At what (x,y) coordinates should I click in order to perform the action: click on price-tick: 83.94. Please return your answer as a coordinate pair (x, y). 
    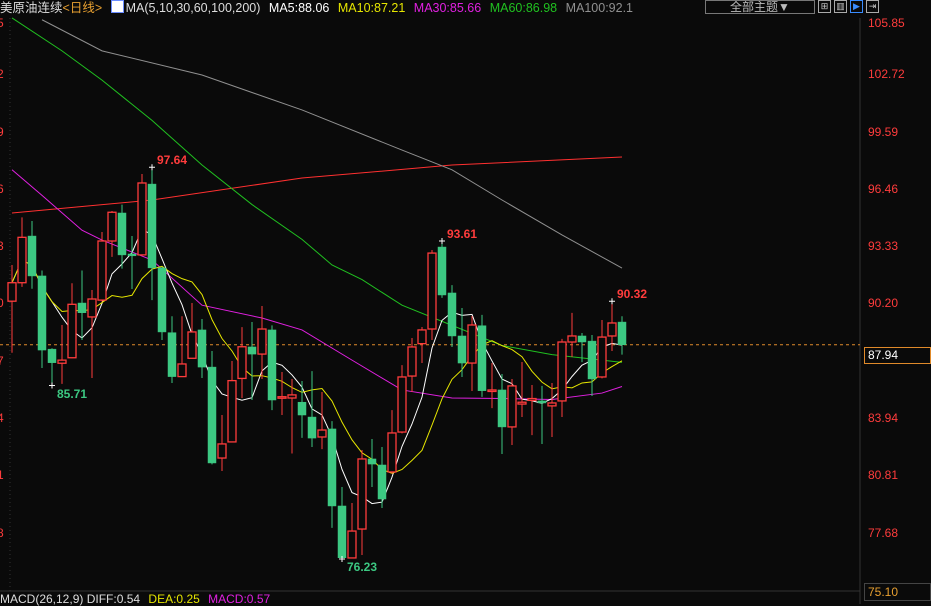
    Looking at the image, I should click on (883, 417).